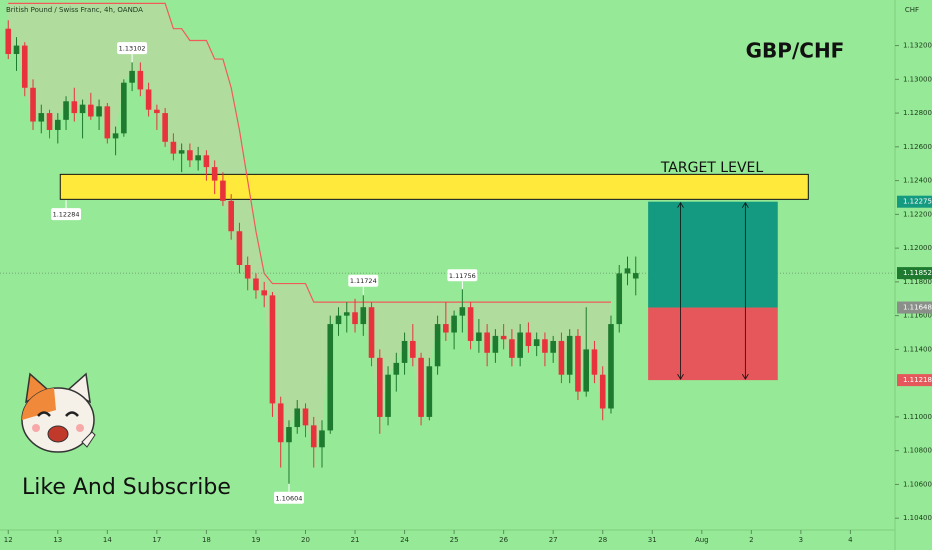 This screenshot has width=932, height=550. What do you see at coordinates (917, 308) in the screenshot?
I see `price-badge-label: 1.11648` at bounding box center [917, 308].